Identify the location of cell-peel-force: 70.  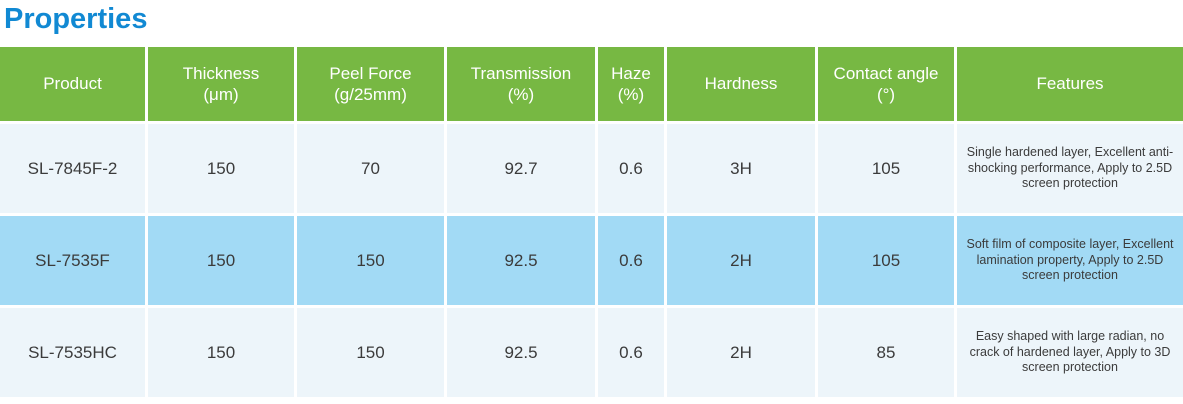
(370, 168).